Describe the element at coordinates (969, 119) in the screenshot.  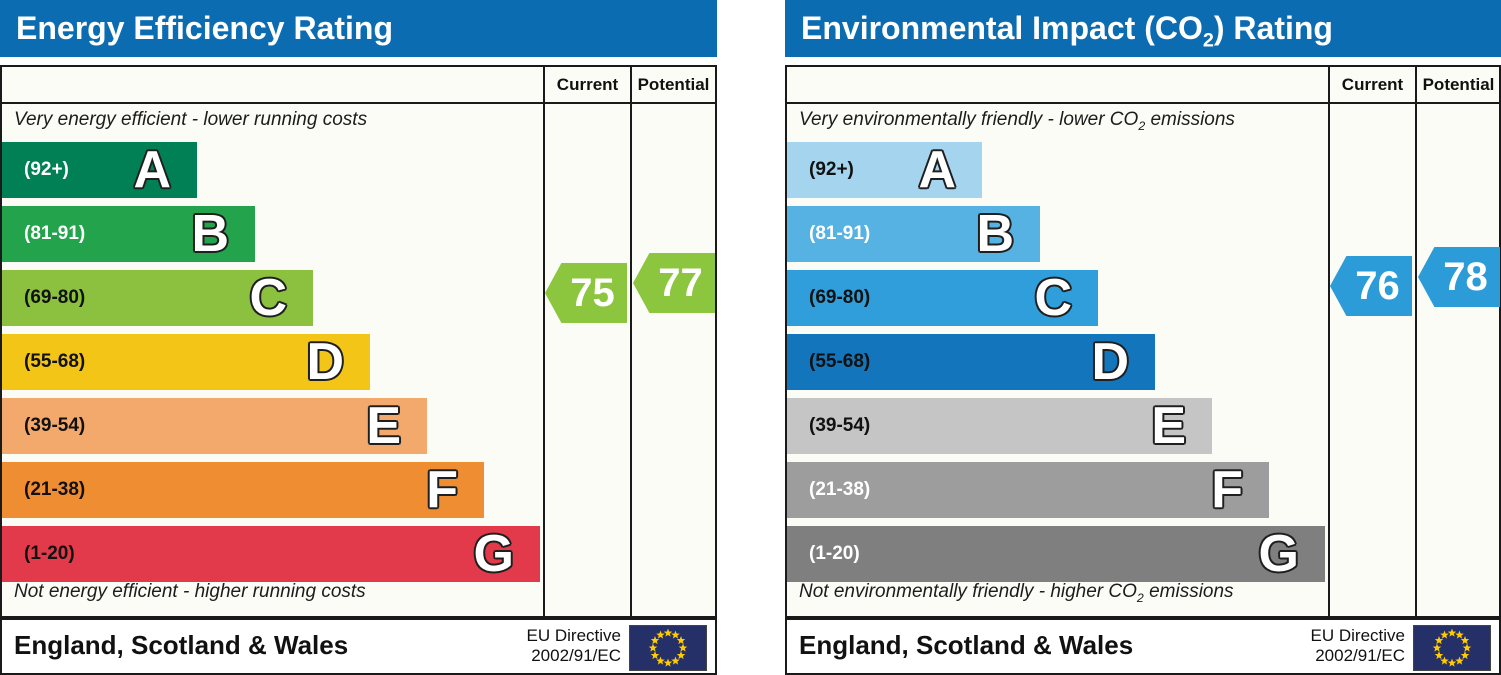
I see `note-text: Very environmentally friendly - lower CO` at that location.